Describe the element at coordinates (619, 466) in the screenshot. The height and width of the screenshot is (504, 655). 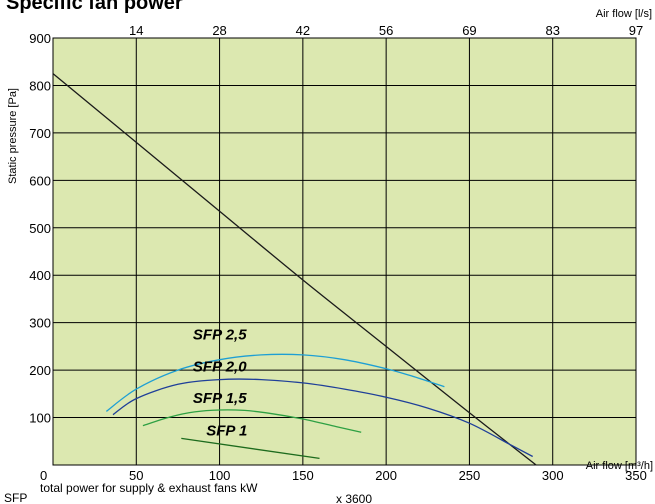
I see `x-axis-bottom-label: Air flow [m³/h]` at that location.